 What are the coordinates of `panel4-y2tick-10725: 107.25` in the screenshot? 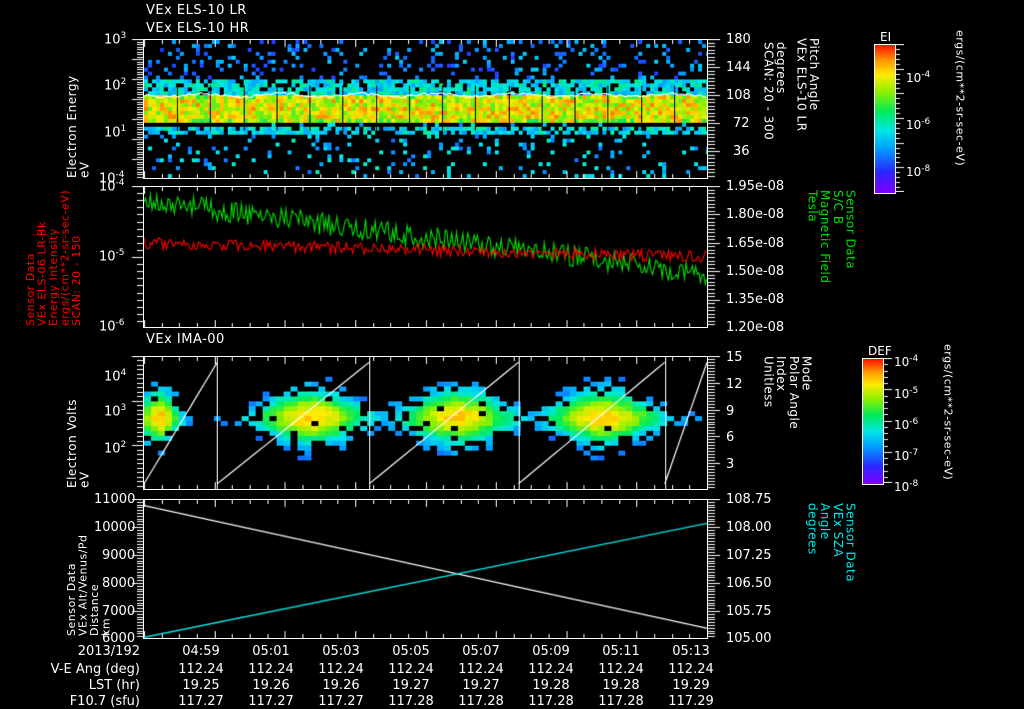 It's located at (749, 555).